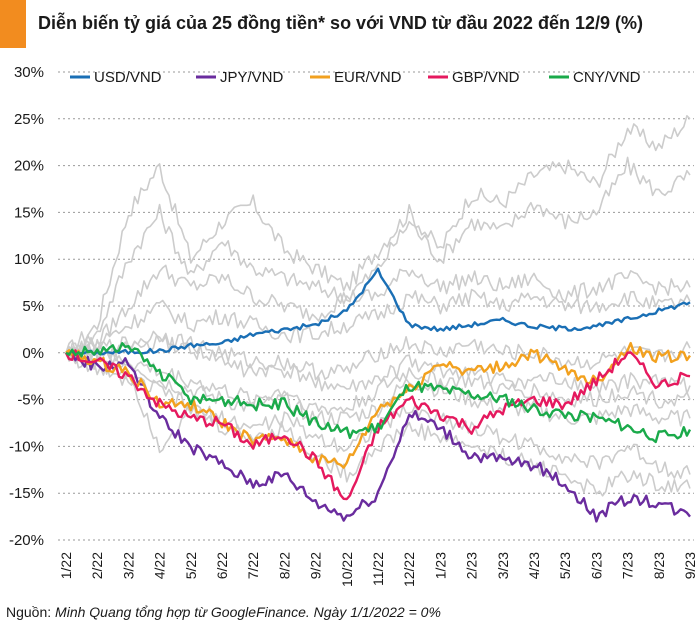 Image resolution: width=700 pixels, height=630 pixels. Describe the element at coordinates (316, 565) in the screenshot. I see `x-tick-label: 9/22` at that location.